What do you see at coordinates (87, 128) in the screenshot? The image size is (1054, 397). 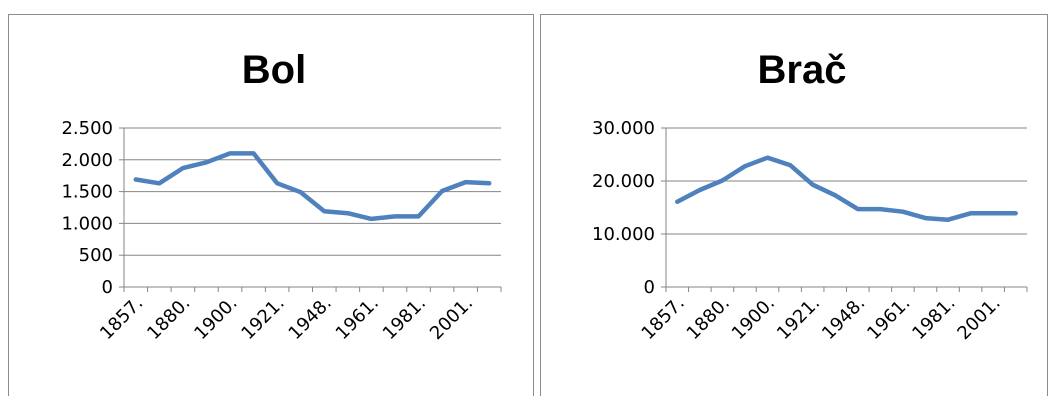 I see `y-tick-label: 2.500` at bounding box center [87, 128].